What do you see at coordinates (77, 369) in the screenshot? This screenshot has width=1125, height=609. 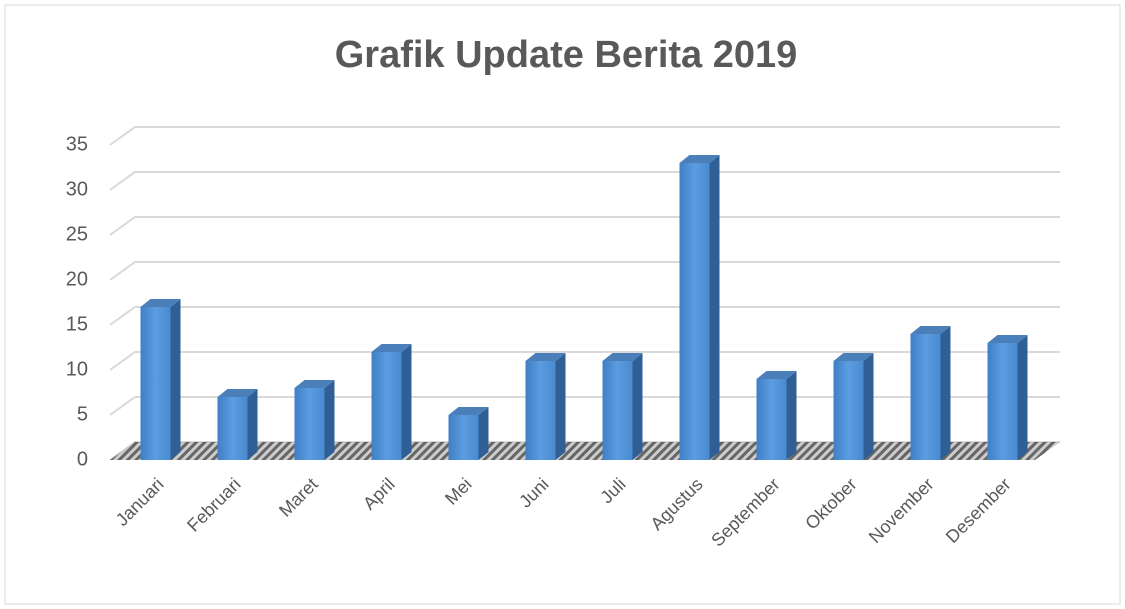 I see `y-tick-label: 10` at bounding box center [77, 369].